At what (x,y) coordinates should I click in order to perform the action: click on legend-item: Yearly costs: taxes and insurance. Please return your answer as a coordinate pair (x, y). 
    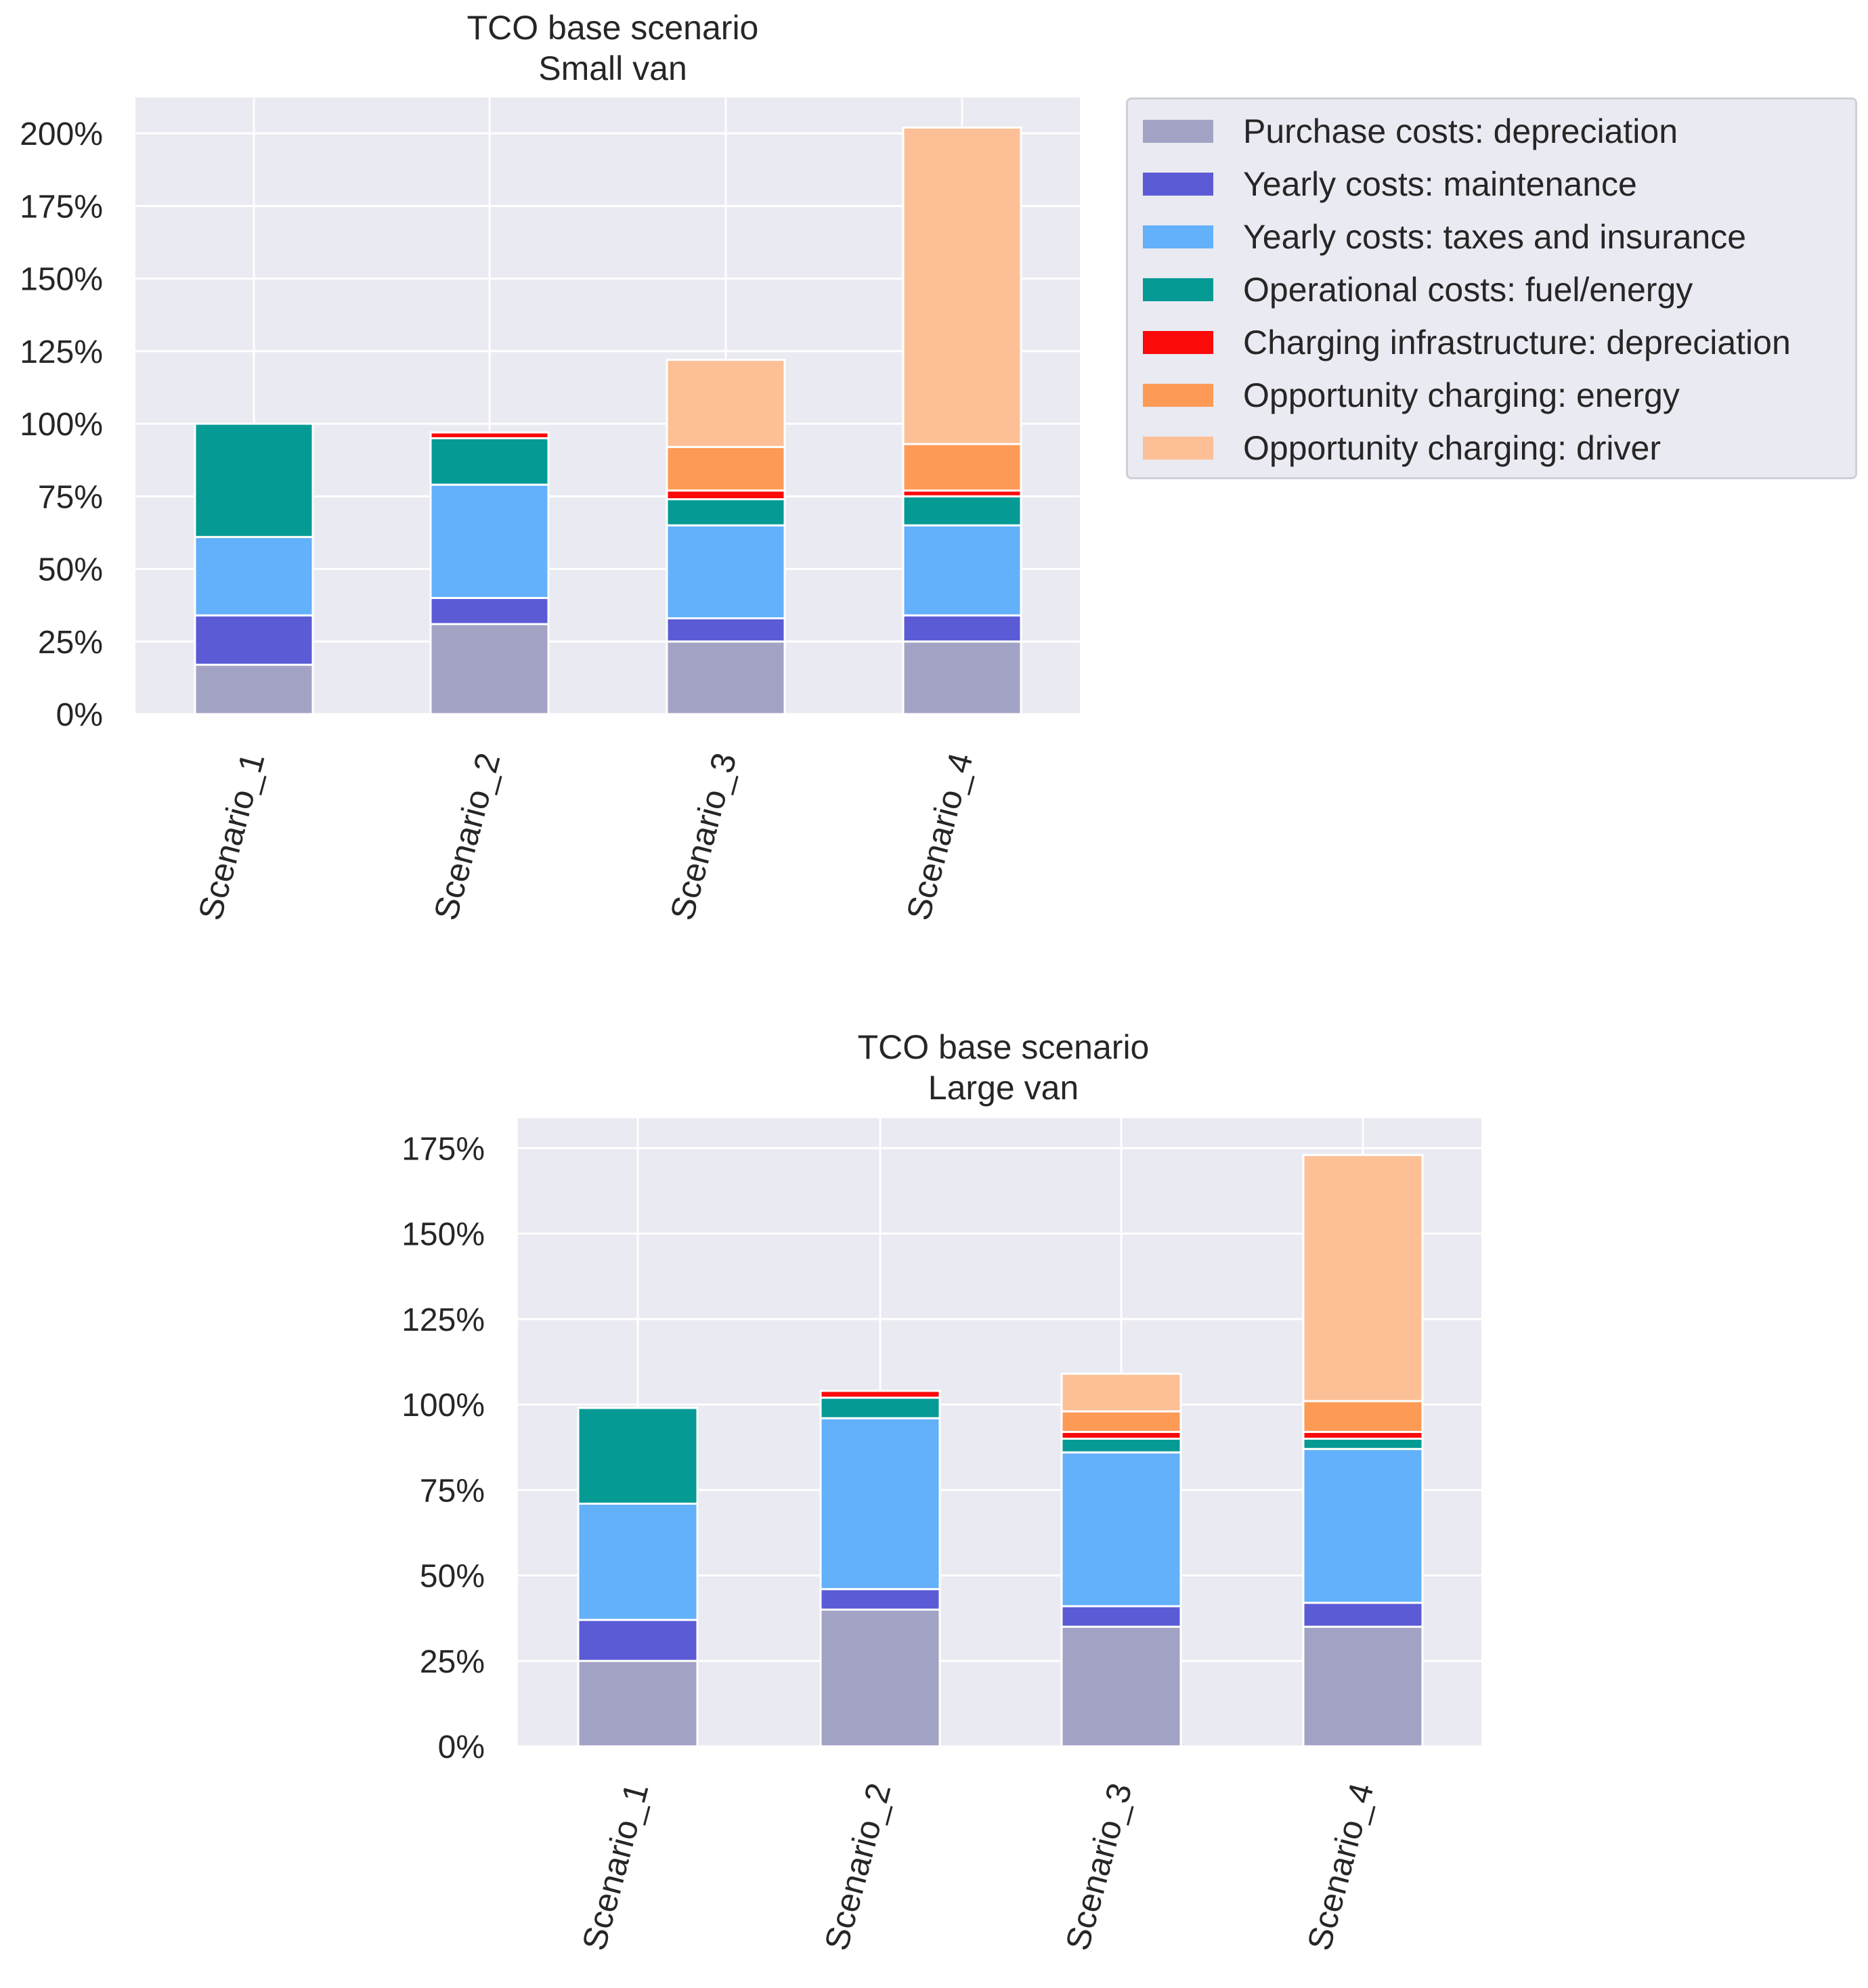
    Looking at the image, I should click on (1444, 237).